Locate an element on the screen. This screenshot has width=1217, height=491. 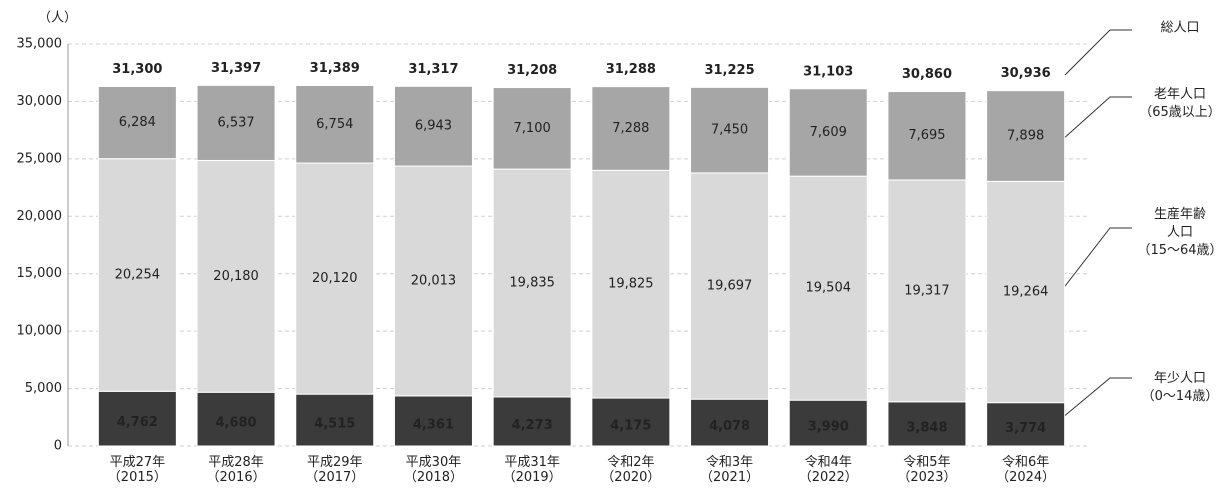
data-label: 6,943 is located at coordinates (433, 126).